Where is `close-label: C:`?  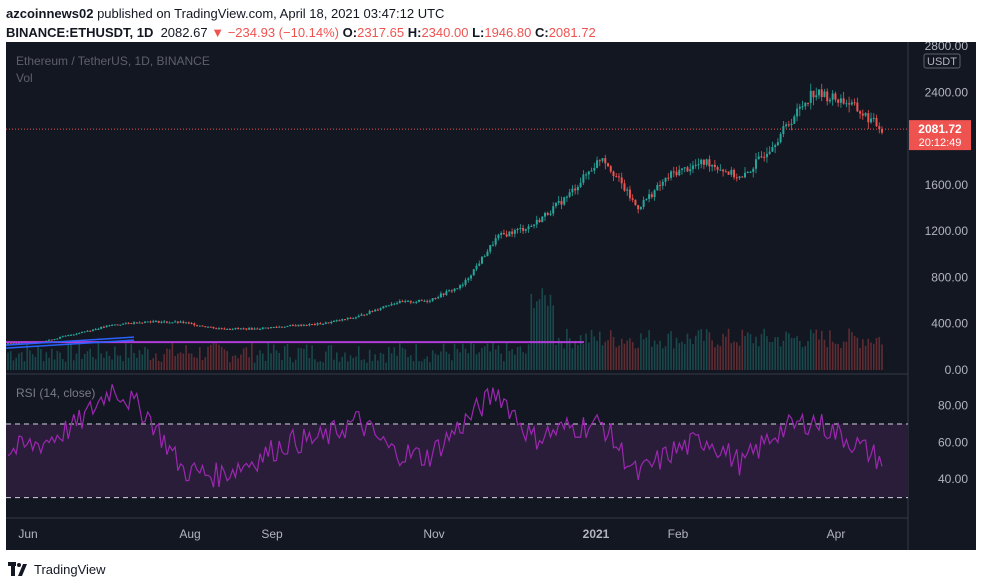 close-label: C: is located at coordinates (541, 32).